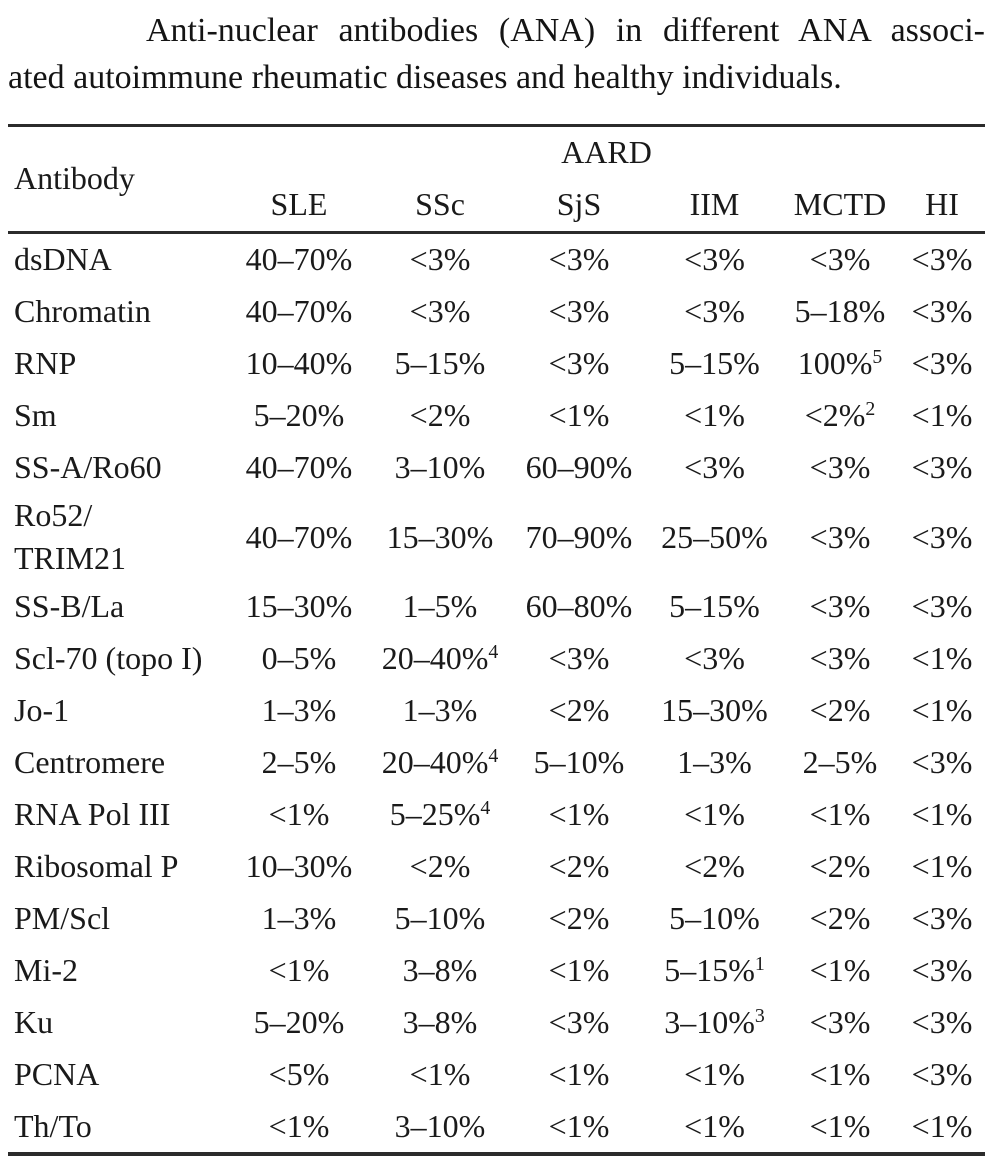  Describe the element at coordinates (299, 1073) in the screenshot. I see `prevalence-value-cell: <5%` at that location.